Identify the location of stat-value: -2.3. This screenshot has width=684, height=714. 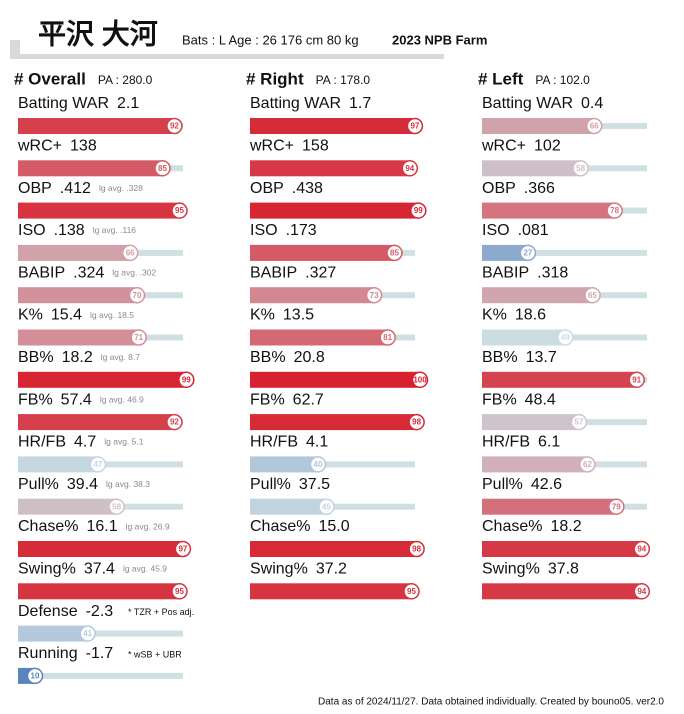
(100, 611).